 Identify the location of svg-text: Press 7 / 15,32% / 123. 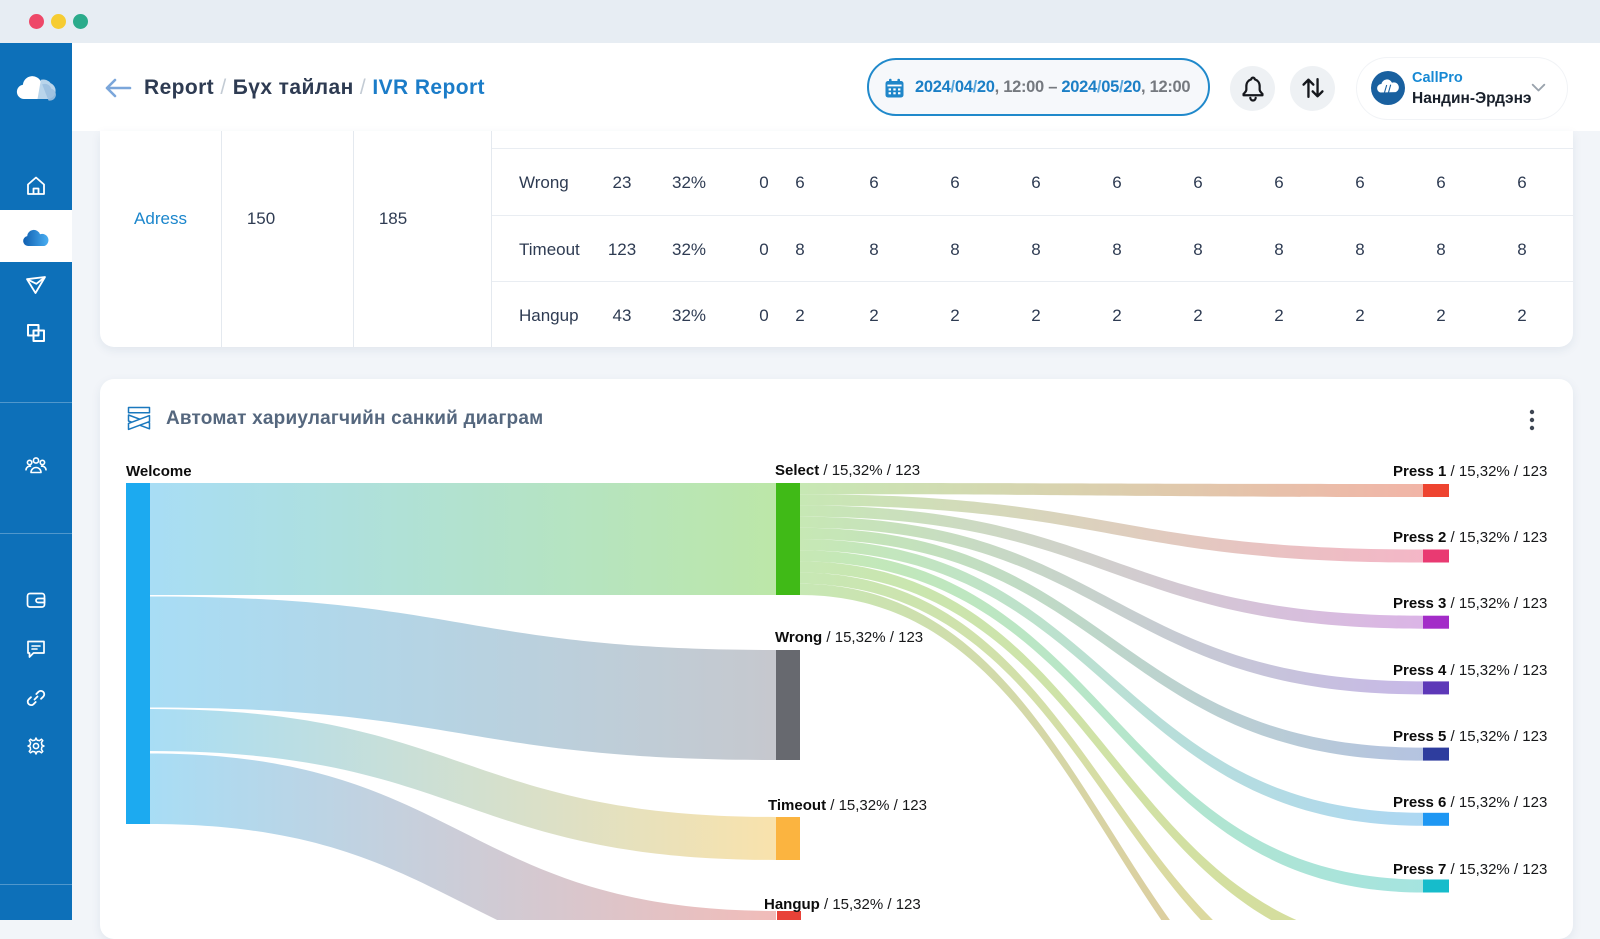
(1470, 869).